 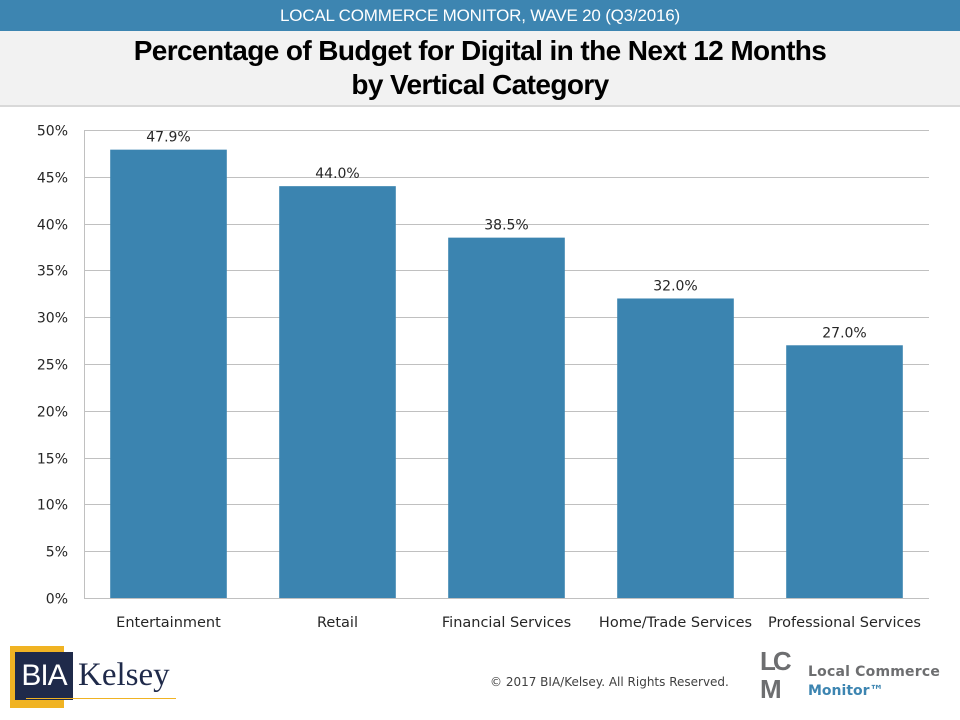 I want to click on y-tick-label: 20%, so click(x=52, y=413).